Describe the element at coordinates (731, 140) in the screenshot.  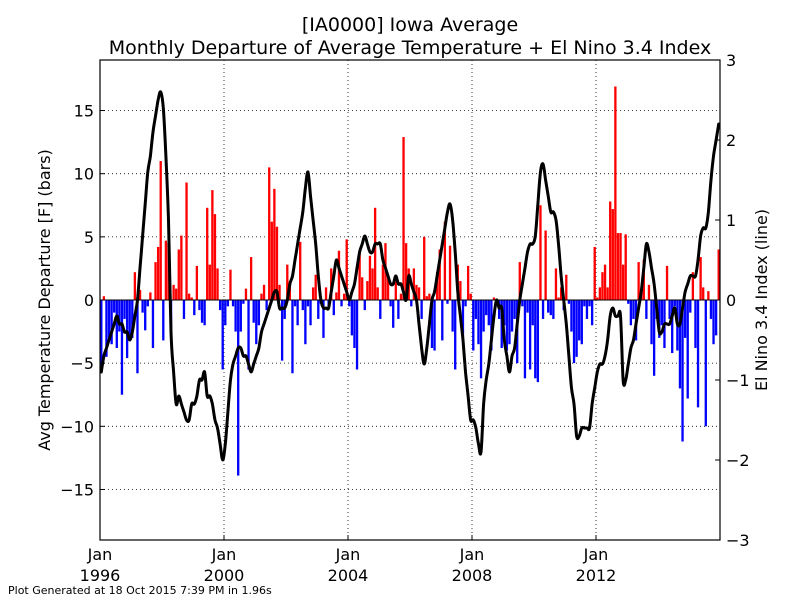
I see `y2-tick-label: 2` at that location.